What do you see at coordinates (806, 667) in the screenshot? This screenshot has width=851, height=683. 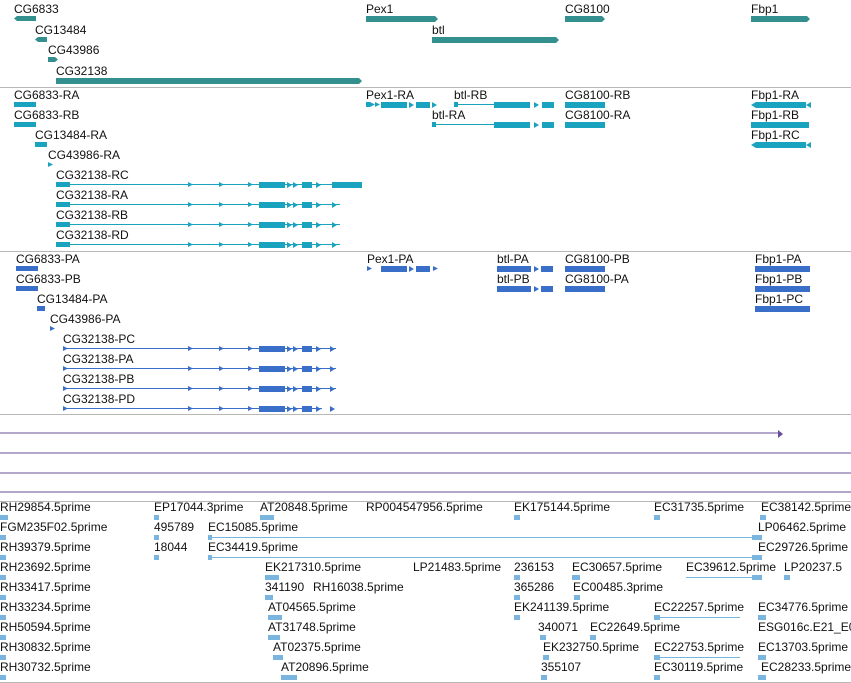 I see `est-label: EC28233.5prime` at bounding box center [806, 667].